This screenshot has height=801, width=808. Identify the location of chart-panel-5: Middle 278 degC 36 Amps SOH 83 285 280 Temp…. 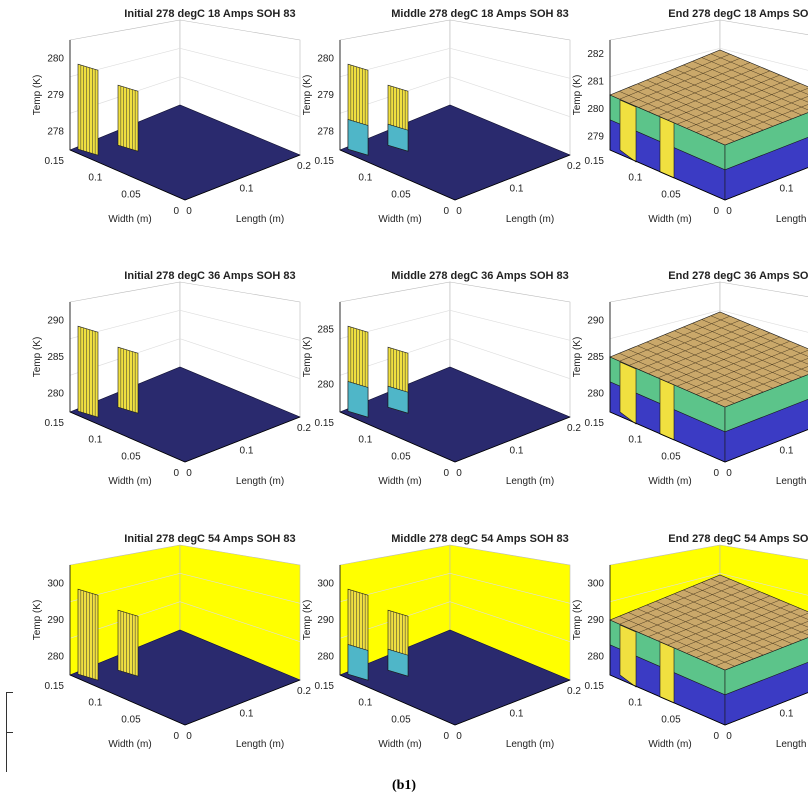
(441, 378).